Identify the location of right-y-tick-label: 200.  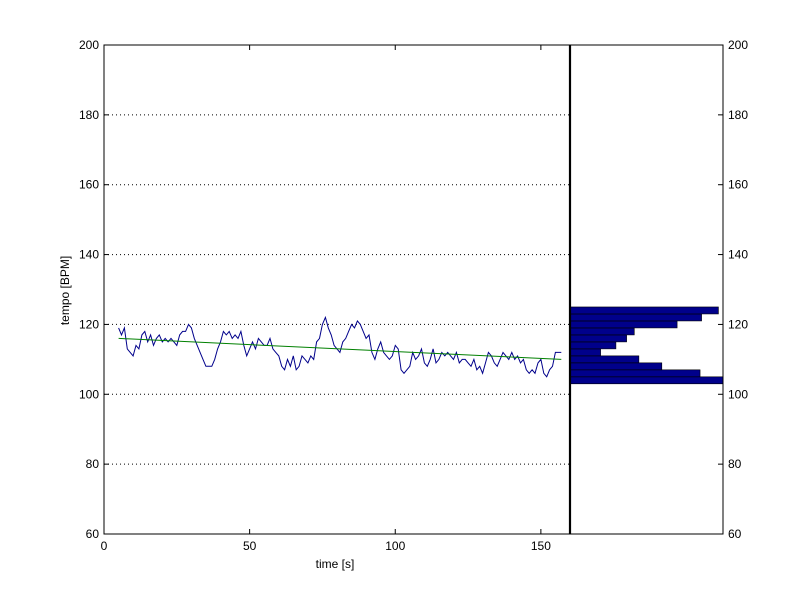
(738, 45).